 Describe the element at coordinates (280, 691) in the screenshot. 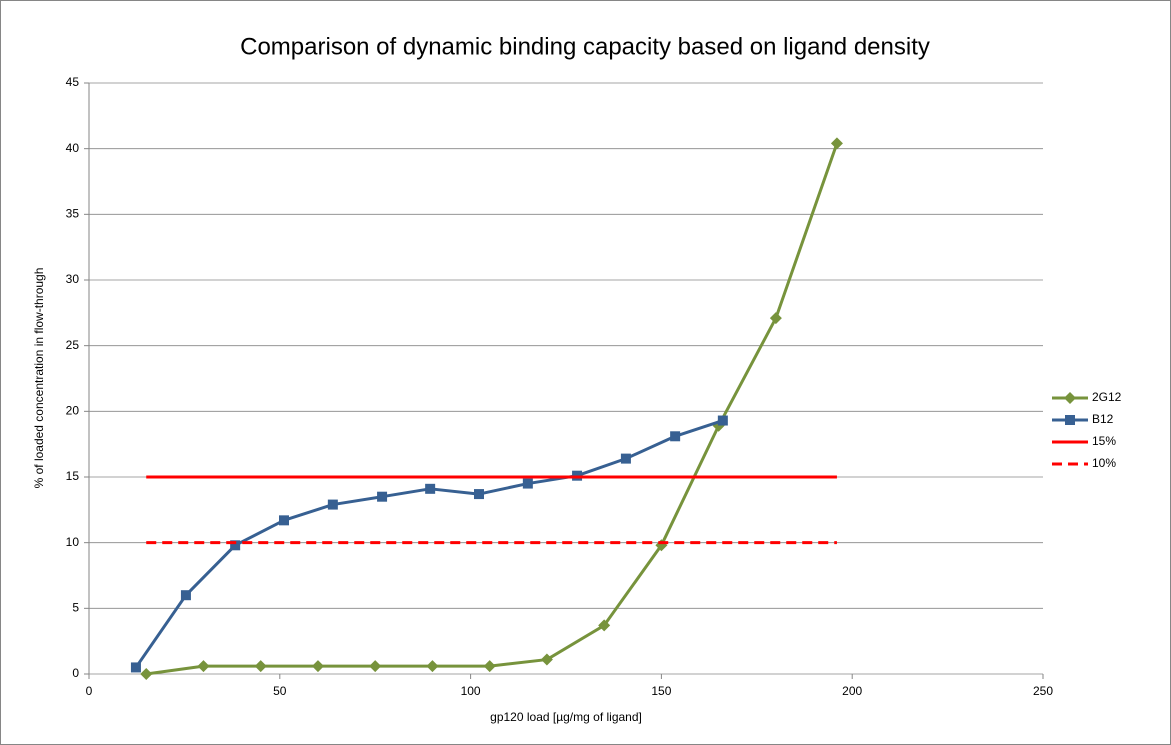

I see `x-tick-label: 50` at that location.